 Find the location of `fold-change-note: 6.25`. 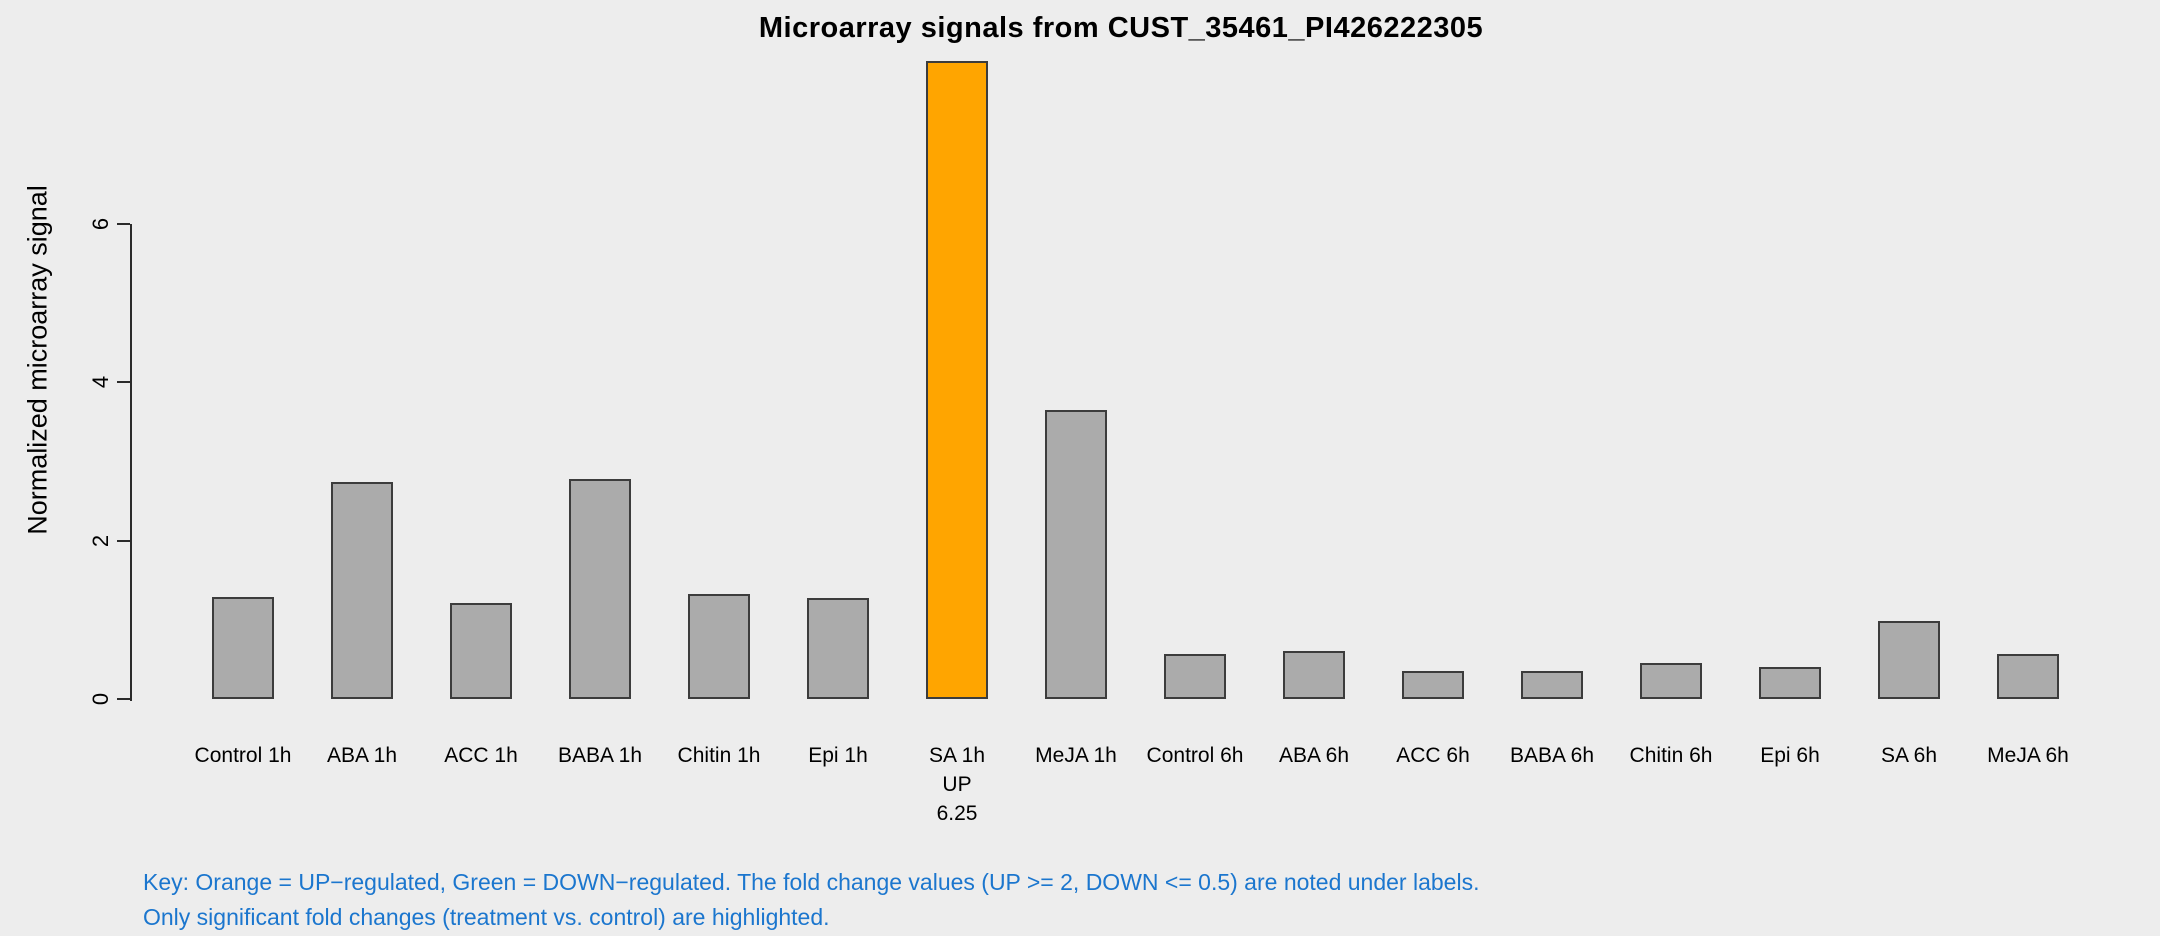

fold-change-note: 6.25 is located at coordinates (957, 813).